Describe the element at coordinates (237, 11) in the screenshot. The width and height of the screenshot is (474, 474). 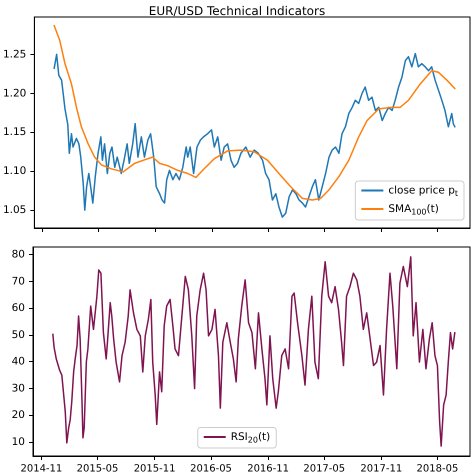
I see `chart-title: EUR/USD Technical Indicators` at that location.